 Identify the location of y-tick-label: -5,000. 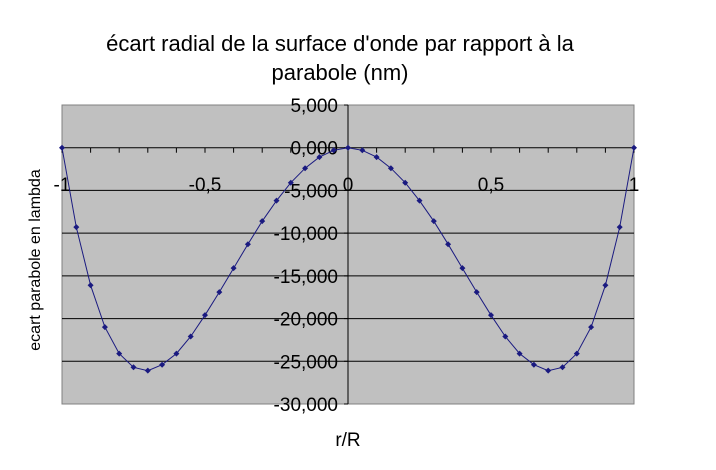
(311, 191).